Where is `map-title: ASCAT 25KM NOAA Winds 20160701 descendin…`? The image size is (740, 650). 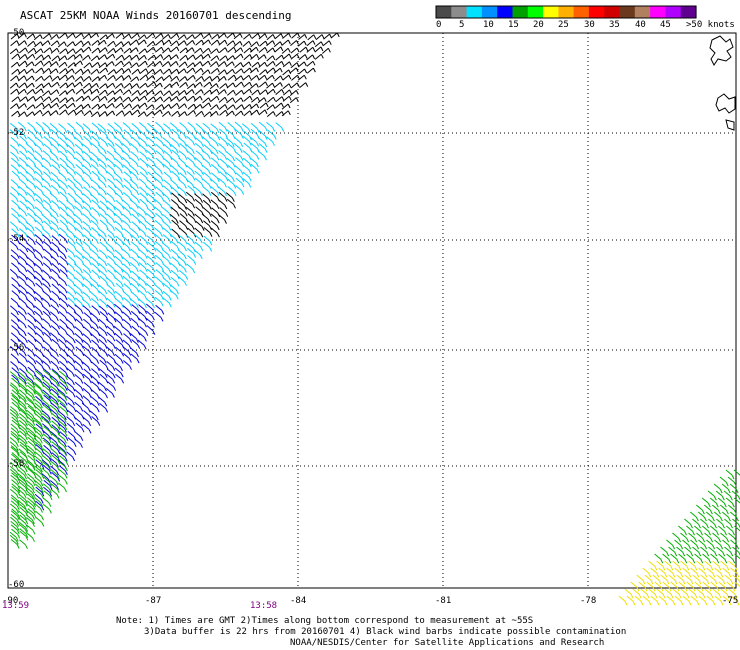 map-title: ASCAT 25KM NOAA Winds 20160701 descendin… is located at coordinates (156, 15).